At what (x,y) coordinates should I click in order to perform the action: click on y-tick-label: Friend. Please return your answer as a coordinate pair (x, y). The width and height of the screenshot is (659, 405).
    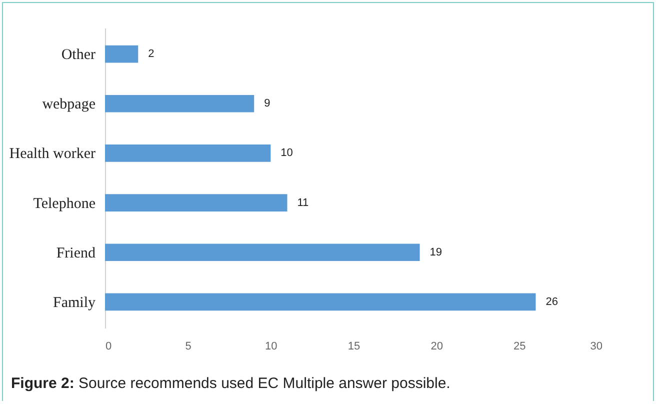
    Looking at the image, I should click on (76, 253).